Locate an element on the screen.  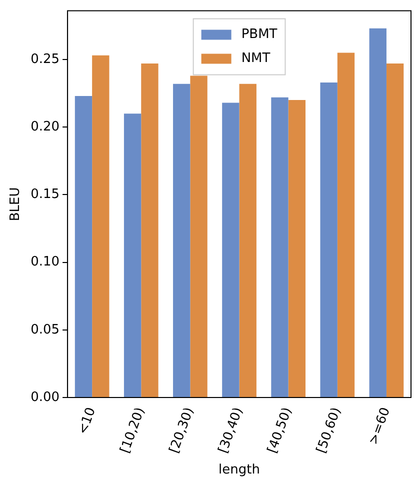
x-axis-title: length is located at coordinates (239, 470).